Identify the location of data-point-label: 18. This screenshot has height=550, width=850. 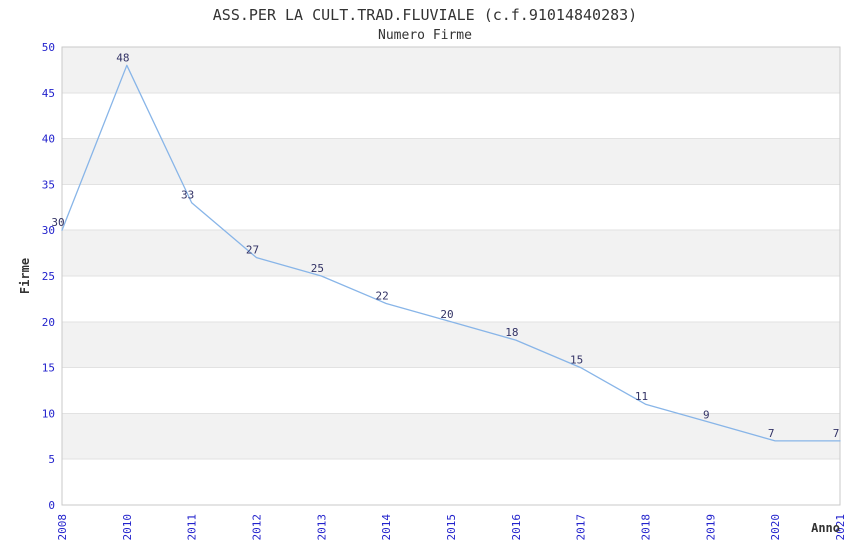
(511, 332).